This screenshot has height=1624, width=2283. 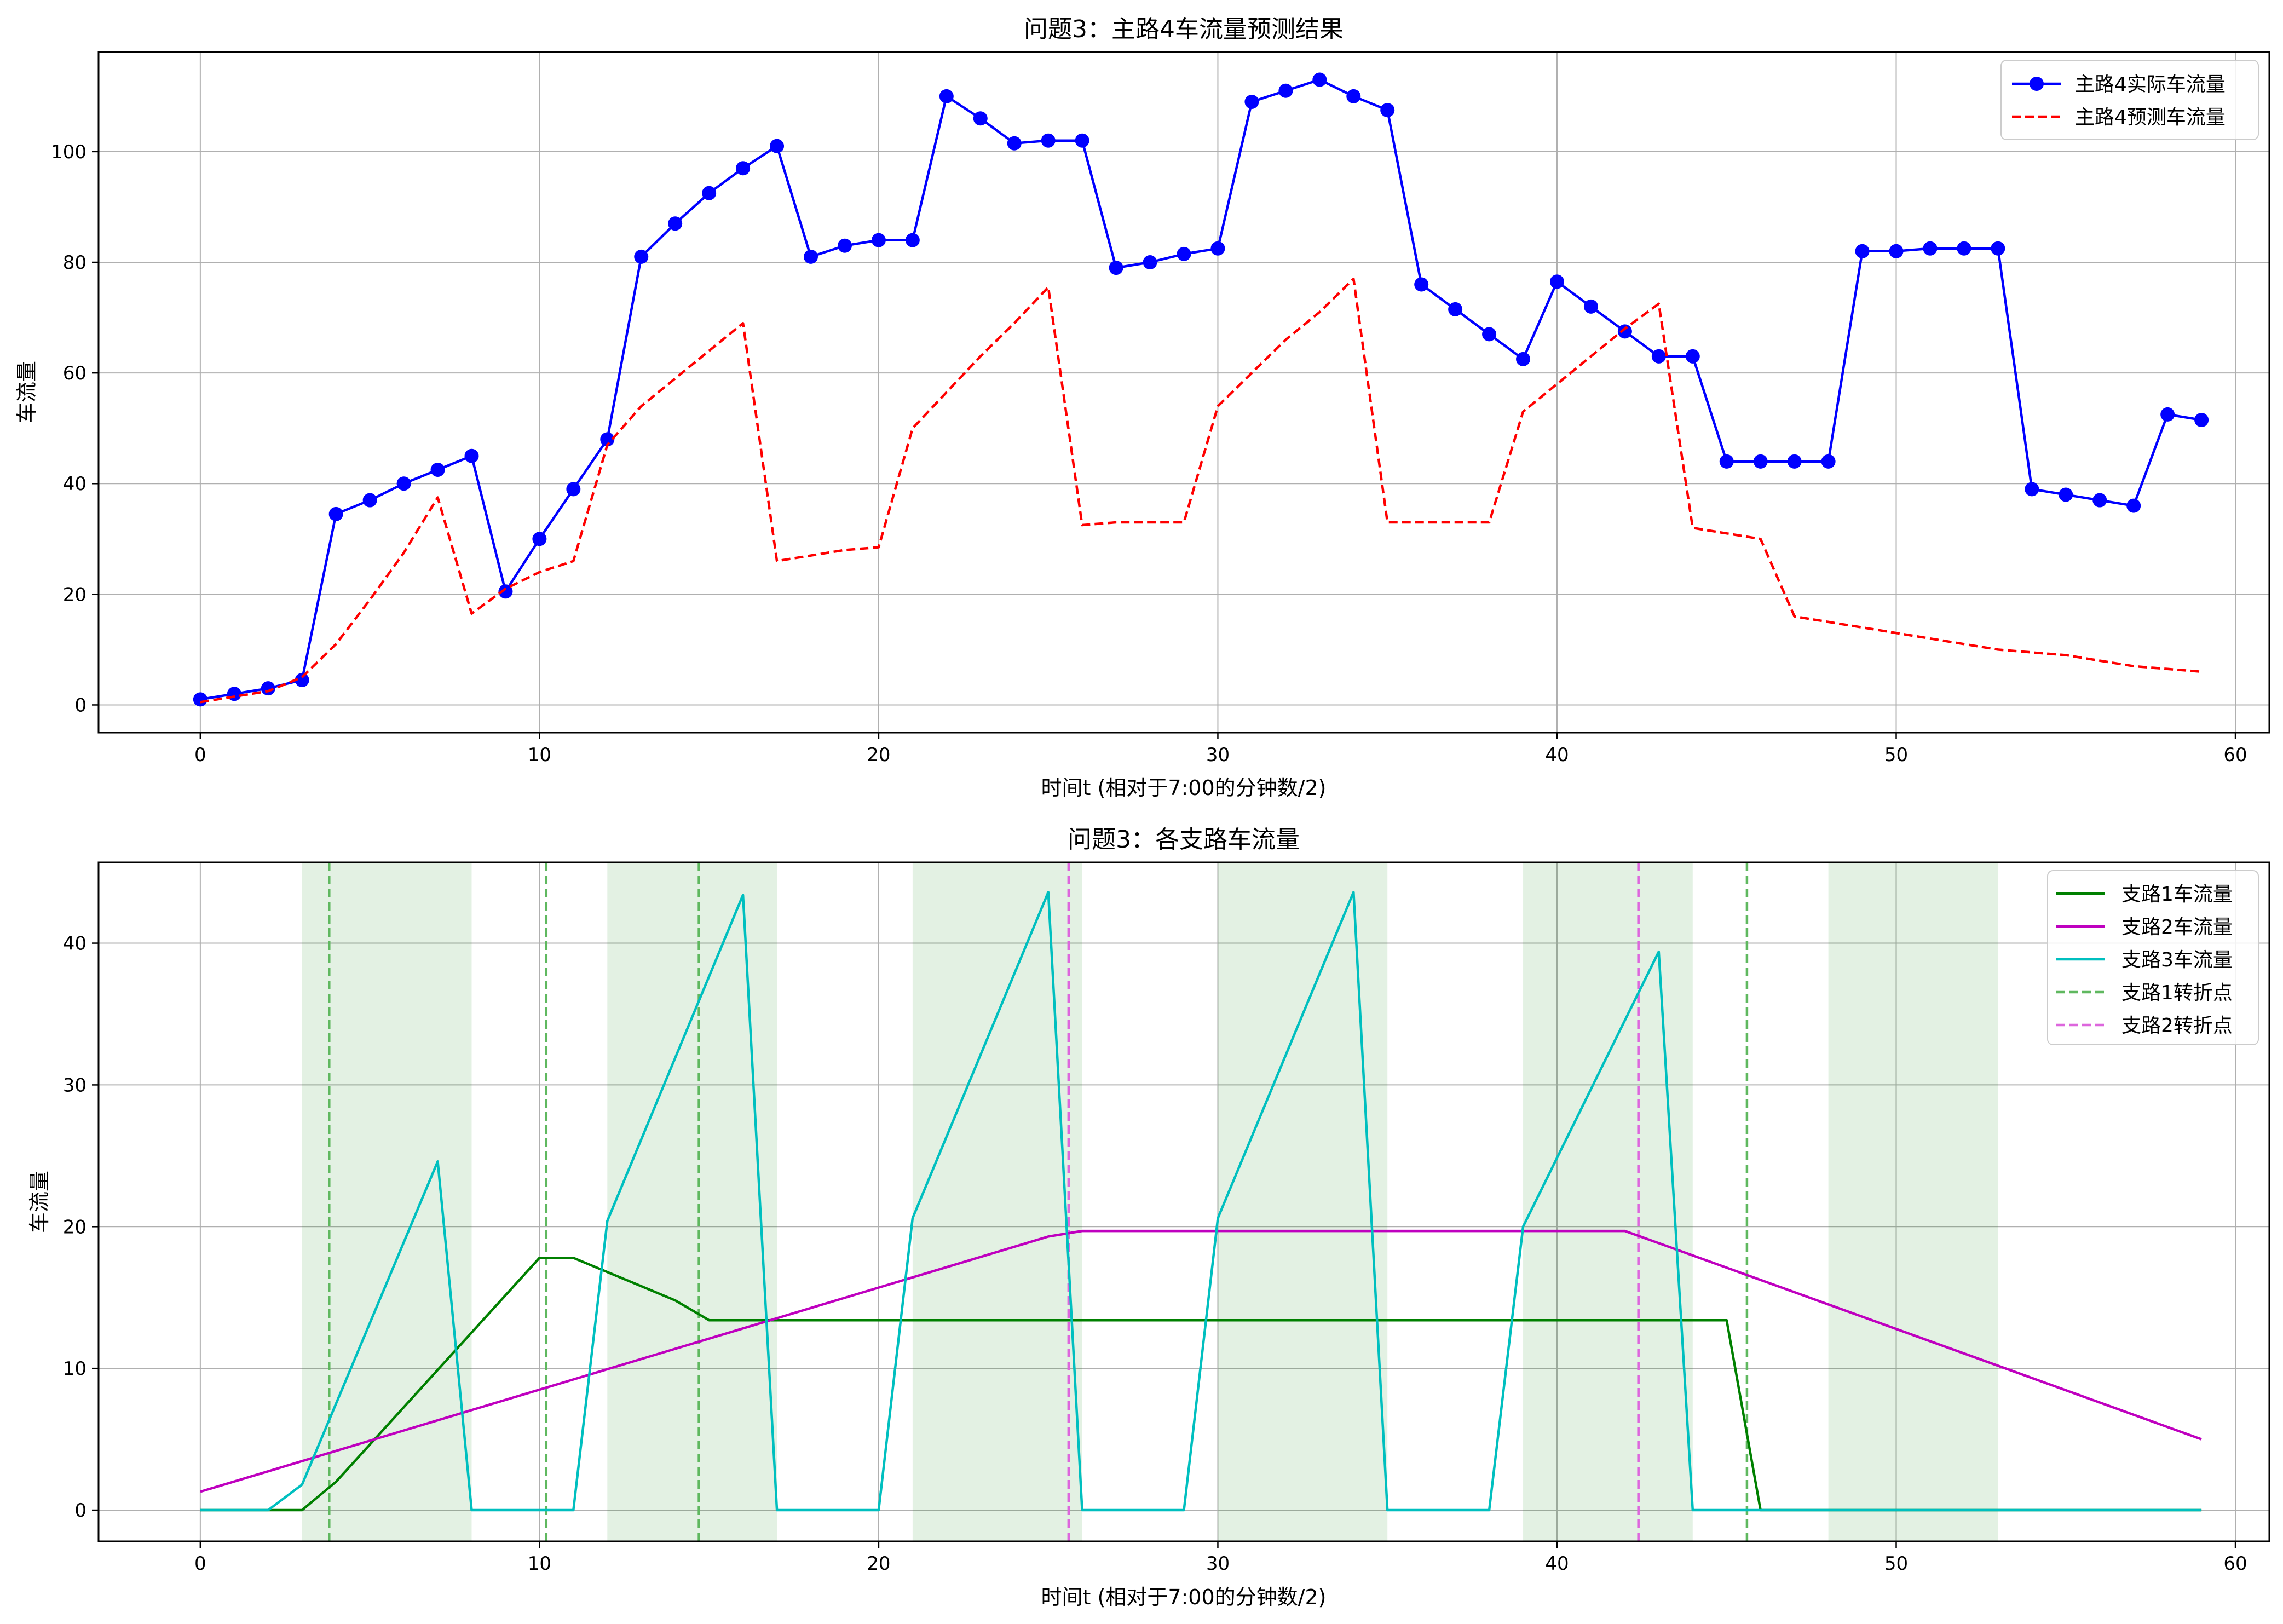 What do you see at coordinates (75, 373) in the screenshot?
I see `y-tick-label: 60` at bounding box center [75, 373].